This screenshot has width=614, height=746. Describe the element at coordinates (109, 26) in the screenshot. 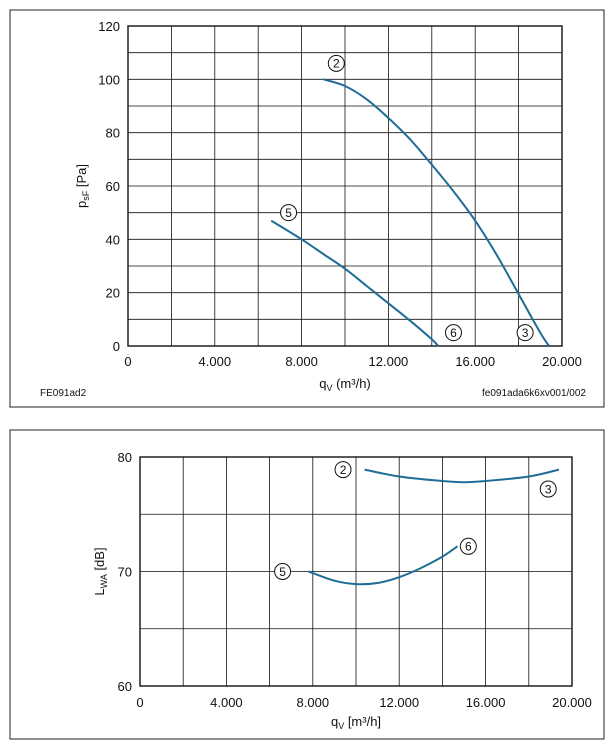

I see `y-tick-label: 120` at that location.